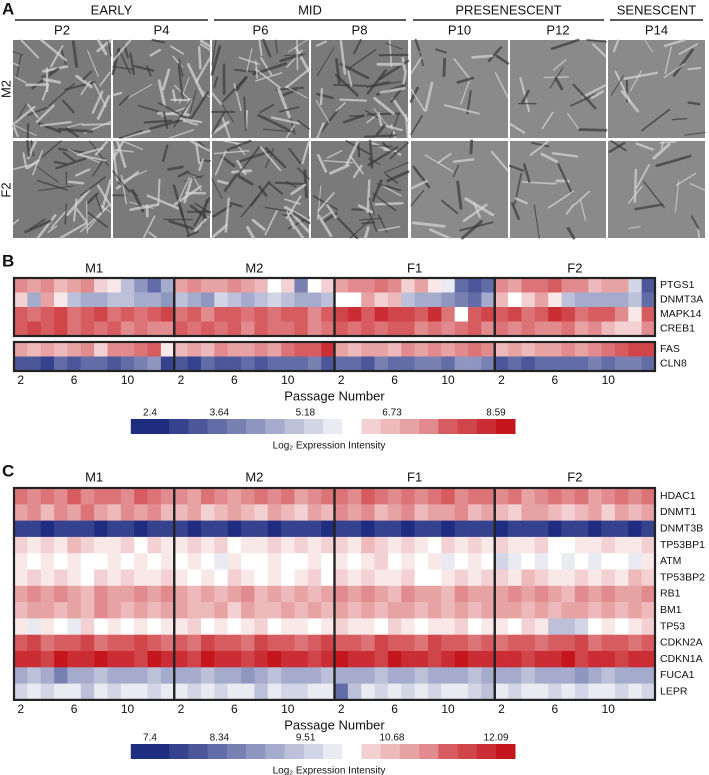 The image size is (709, 775). What do you see at coordinates (181, 380) in the screenshot?
I see `x-tick-label: 2` at bounding box center [181, 380].